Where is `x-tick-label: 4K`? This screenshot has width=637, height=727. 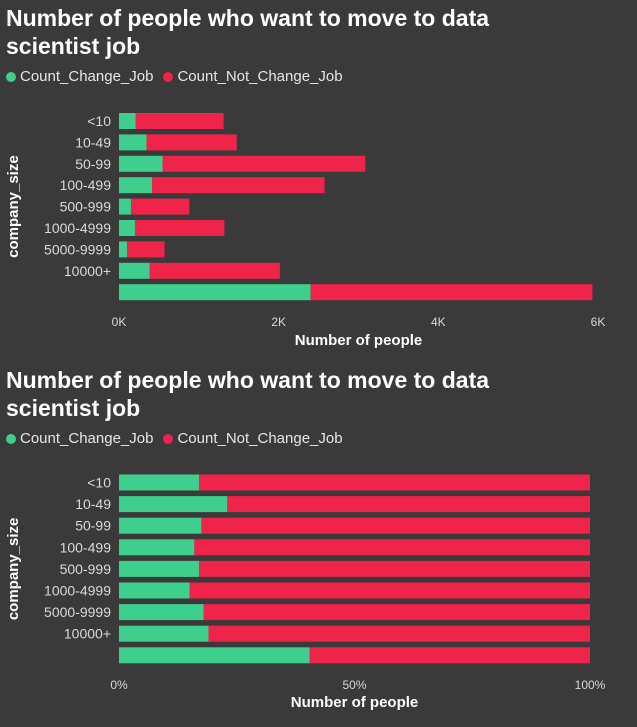 x-tick-label: 4K is located at coordinates (438, 322).